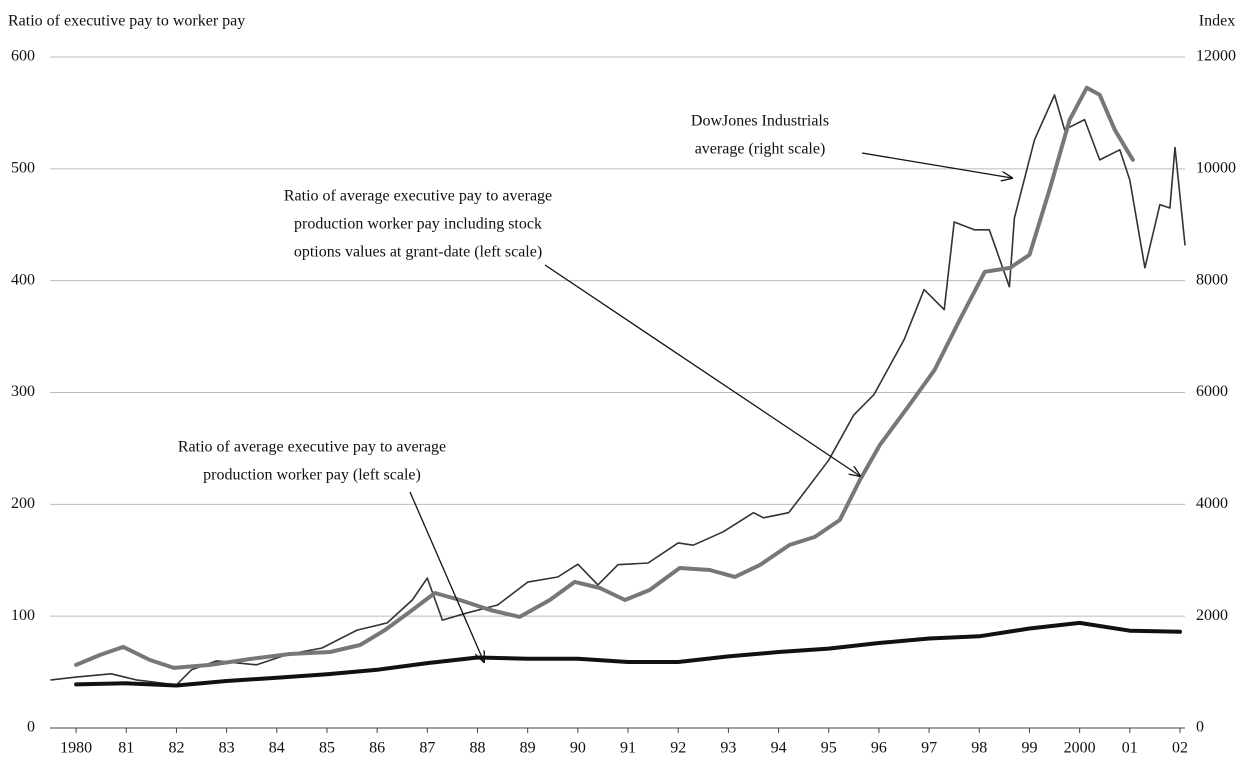  What do you see at coordinates (23, 279) in the screenshot?
I see `y-tick-label: 400` at bounding box center [23, 279].